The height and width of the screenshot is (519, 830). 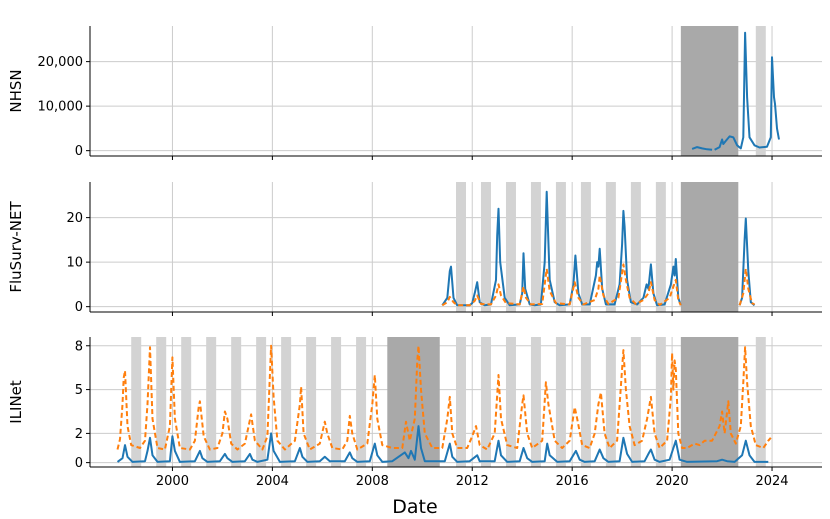 What do you see at coordinates (372, 481) in the screenshot?
I see `x-tick-label: 2008` at bounding box center [372, 481].